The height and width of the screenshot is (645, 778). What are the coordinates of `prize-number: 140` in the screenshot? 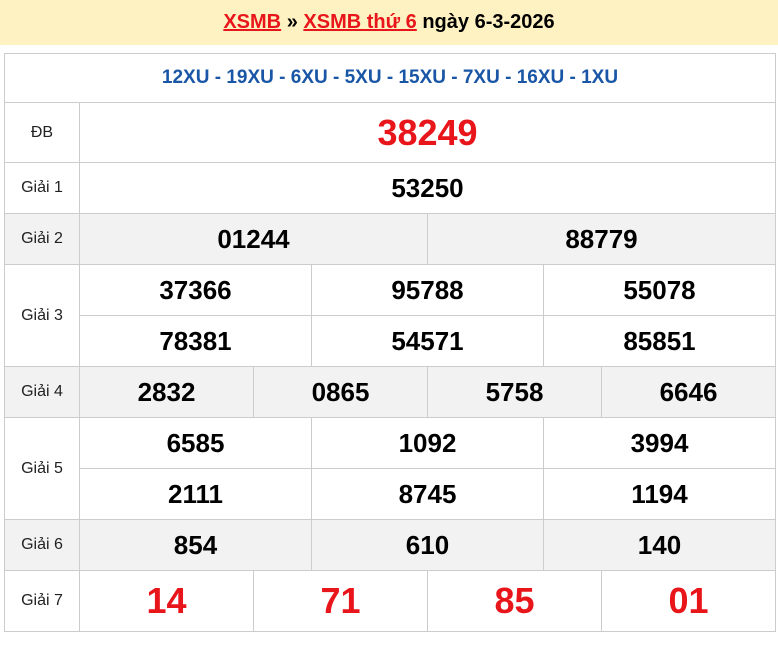 It's located at (659, 545).